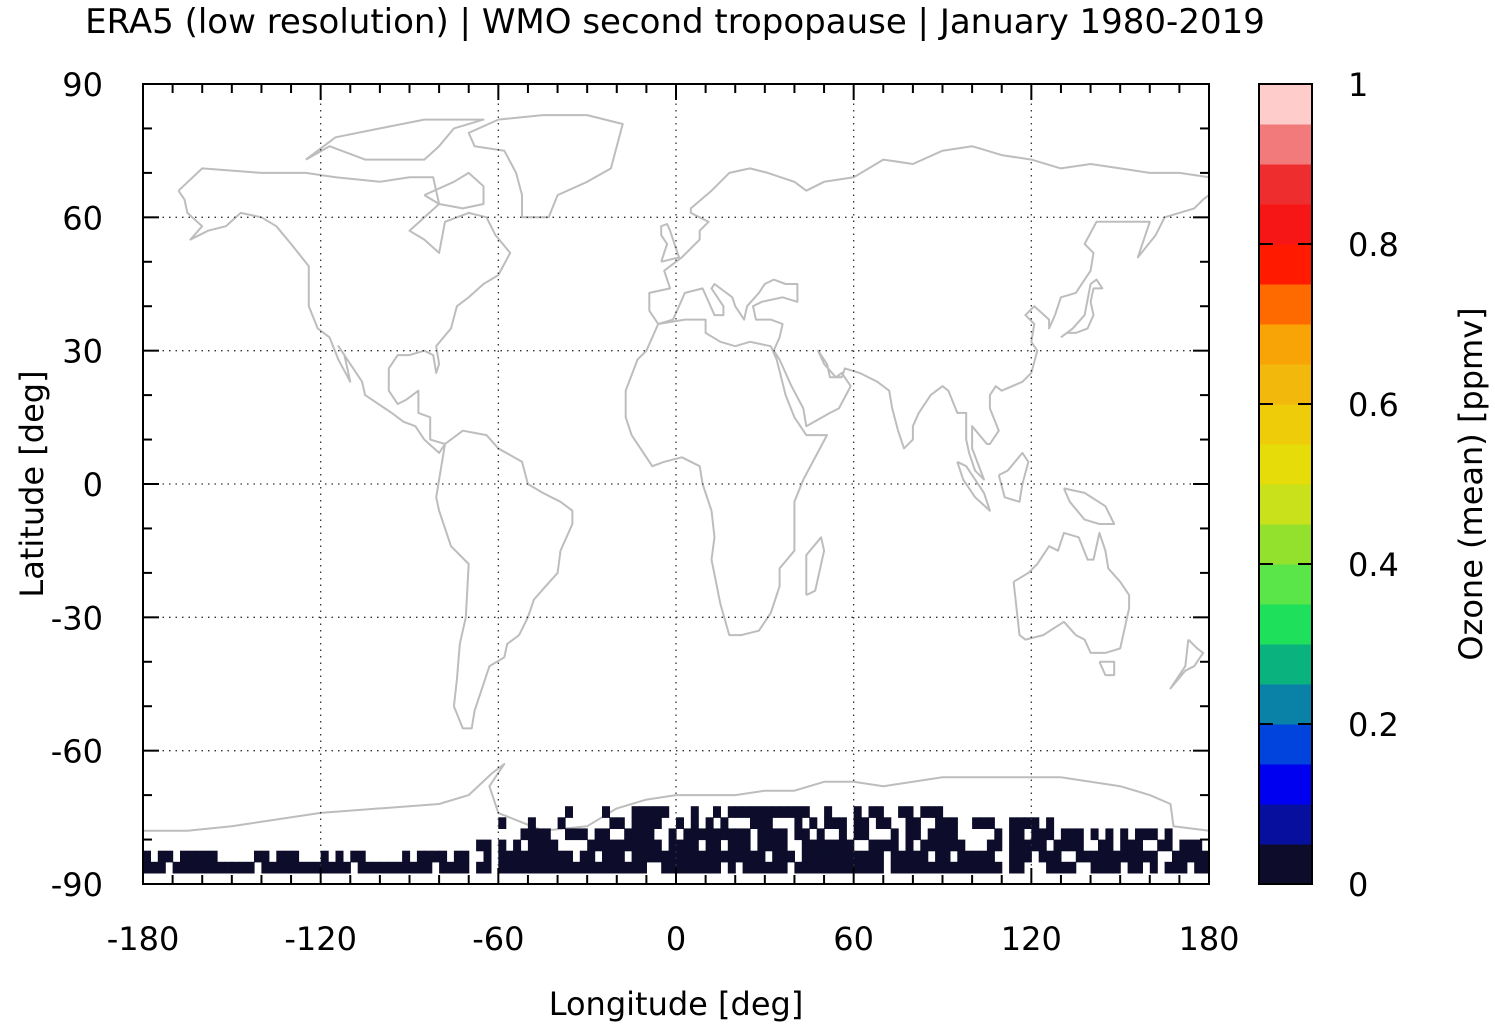  What do you see at coordinates (1285, 484) in the screenshot?
I see `colorbar-ticks` at bounding box center [1285, 484].